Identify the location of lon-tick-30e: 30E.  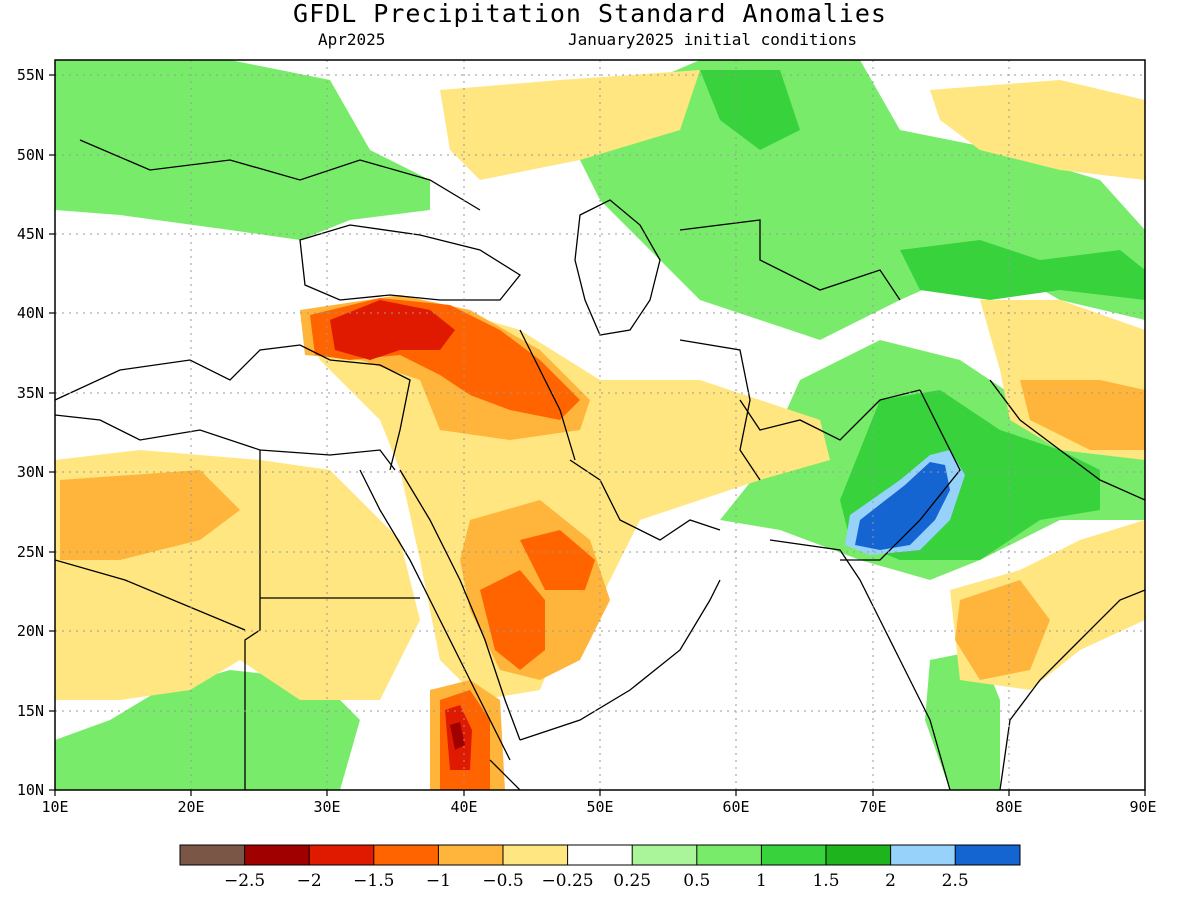
(326, 807).